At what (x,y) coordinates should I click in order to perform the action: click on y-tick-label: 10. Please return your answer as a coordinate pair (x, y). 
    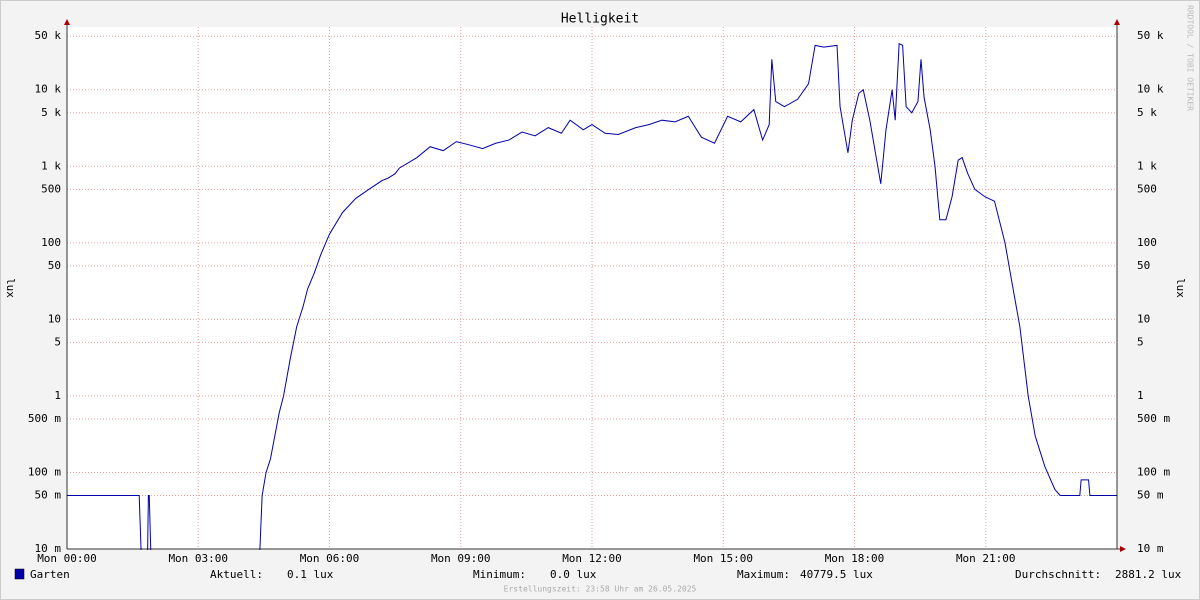
    Looking at the image, I should click on (54, 318).